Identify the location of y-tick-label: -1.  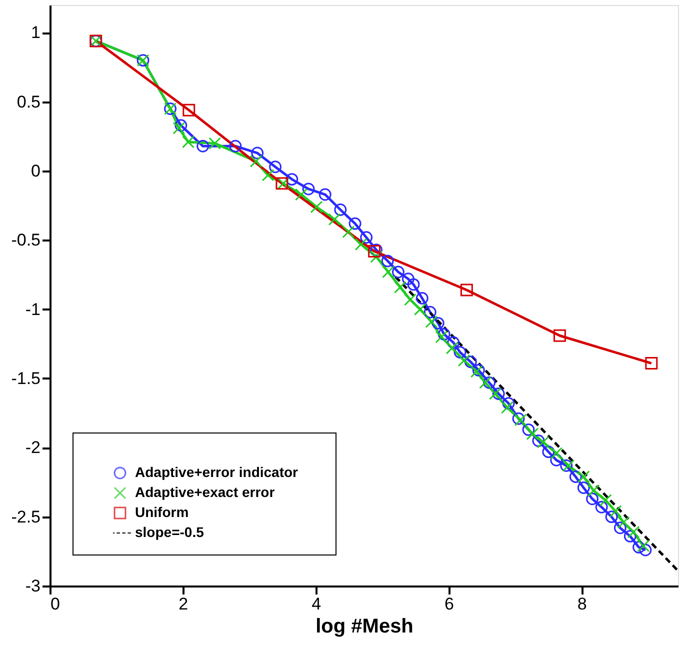
(32, 309).